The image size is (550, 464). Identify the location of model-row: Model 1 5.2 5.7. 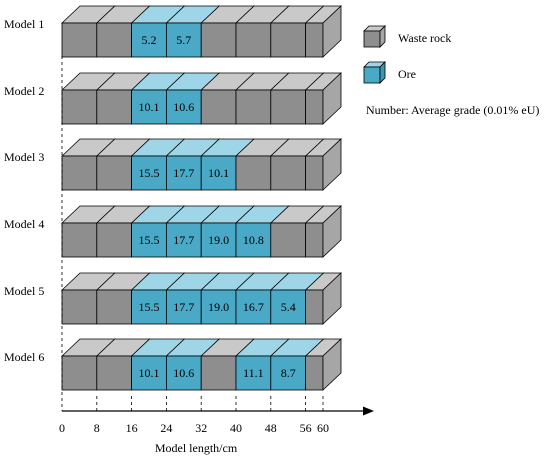
(173, 31).